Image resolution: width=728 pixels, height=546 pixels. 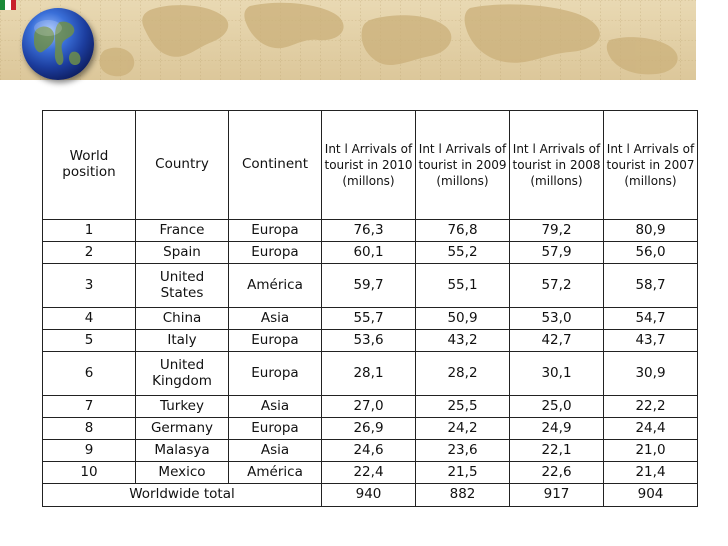 I want to click on header-banner, so click(x=348, y=40).